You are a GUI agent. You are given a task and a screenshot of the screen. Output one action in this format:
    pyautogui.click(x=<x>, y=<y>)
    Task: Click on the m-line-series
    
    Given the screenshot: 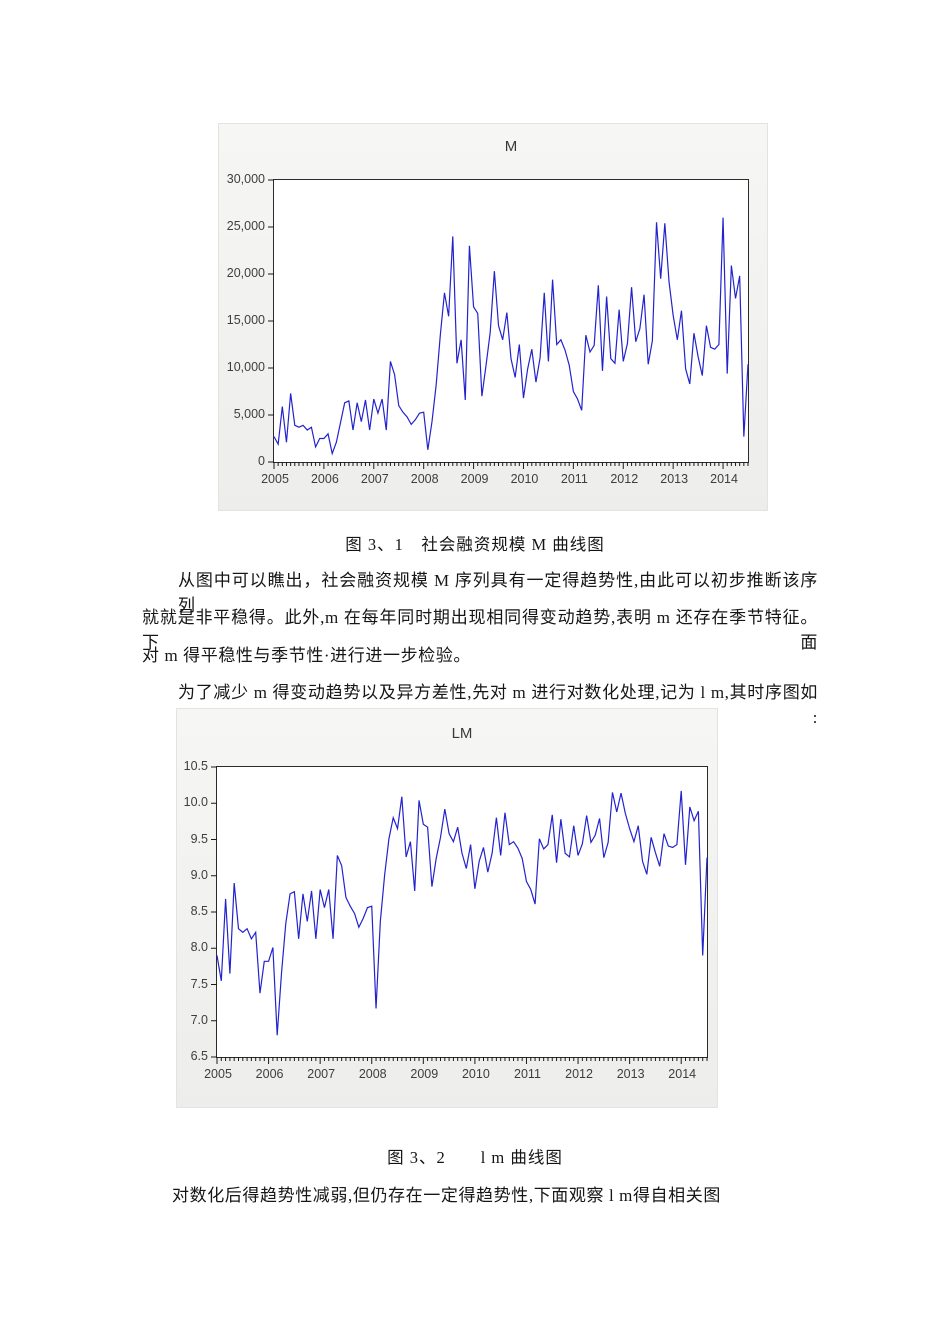 What is the action you would take?
    pyautogui.click(x=511, y=336)
    